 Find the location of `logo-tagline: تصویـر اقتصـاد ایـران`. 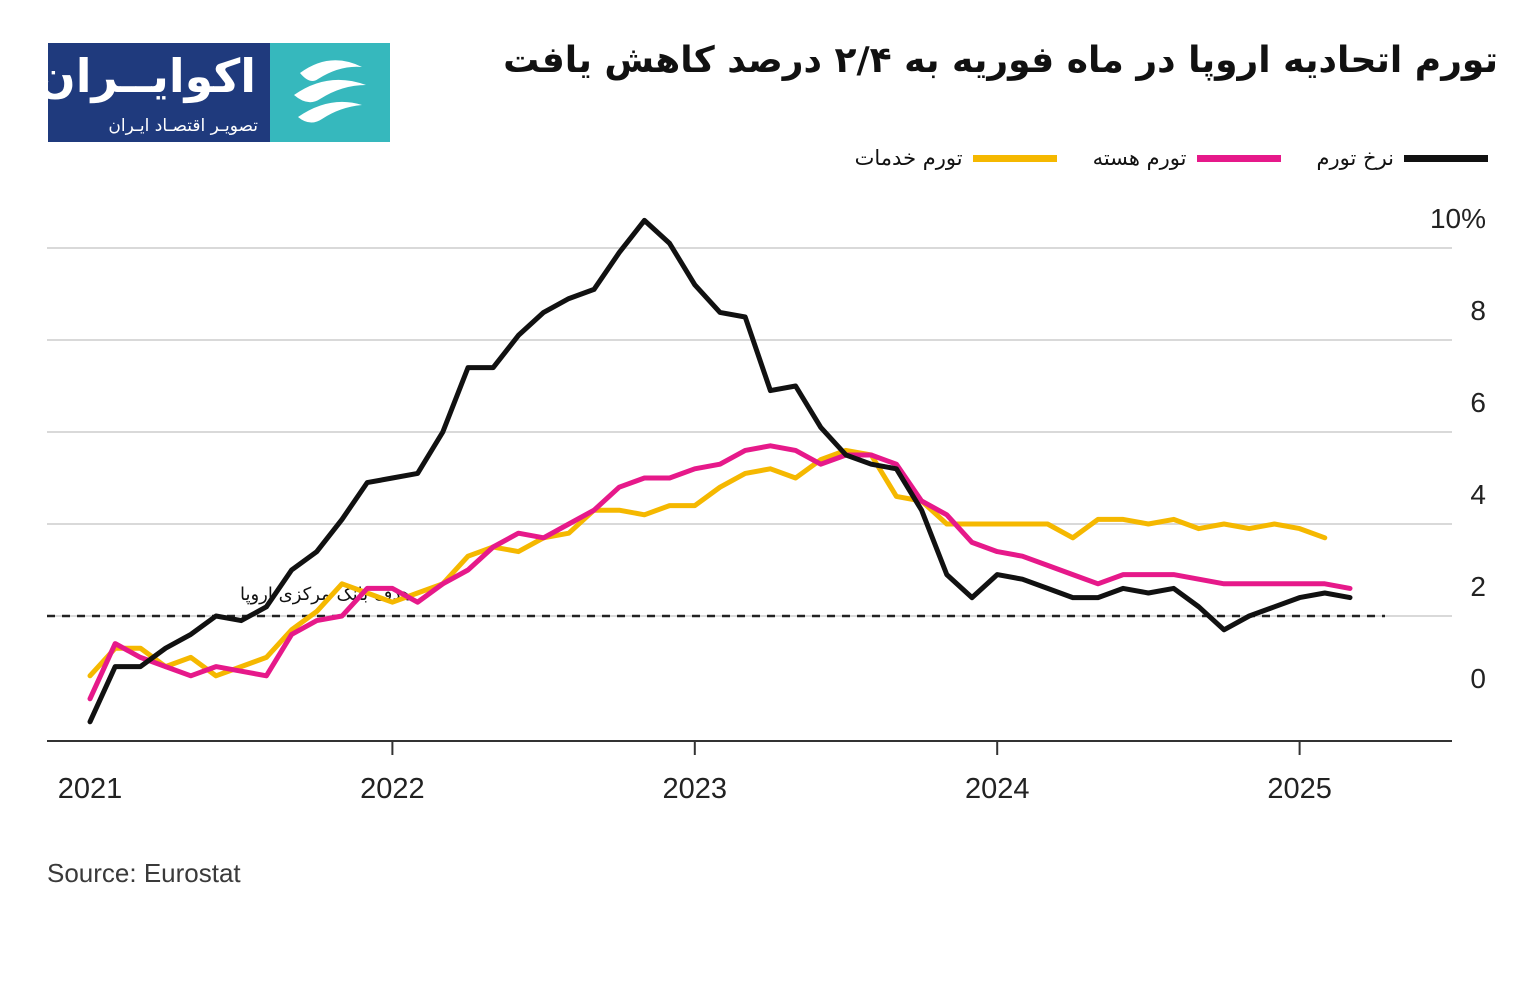

logo-tagline: تصویـر اقتصـاد ایـران is located at coordinates (183, 126).